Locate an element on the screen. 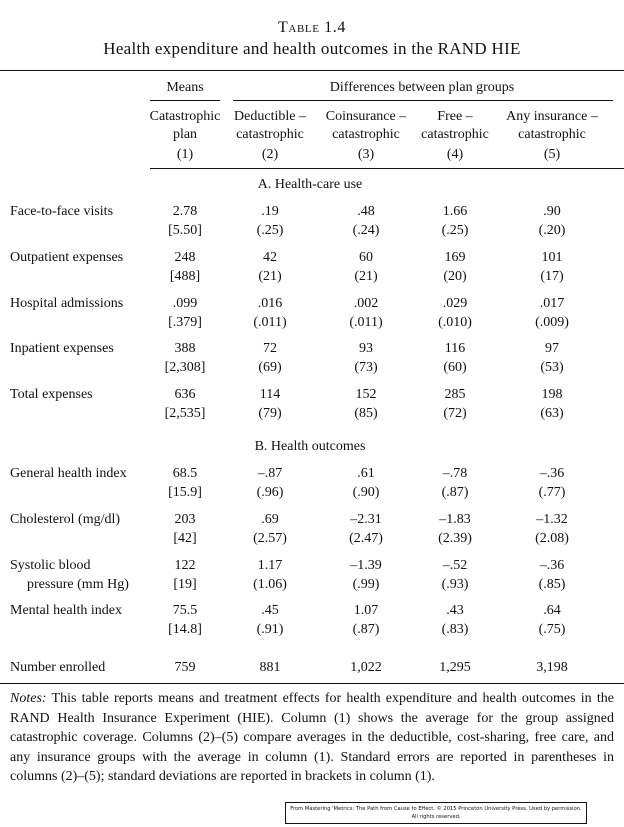 This screenshot has height=827, width=624. column-header-line1: Any insurance – is located at coordinates (552, 116).